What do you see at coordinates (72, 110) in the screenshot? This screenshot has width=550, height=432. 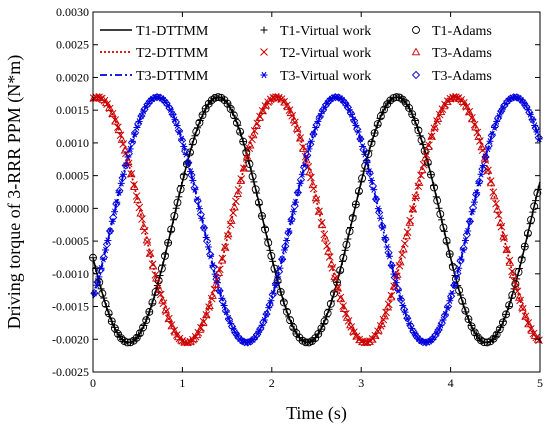 I see `y-tick-label: 0.0015` at bounding box center [72, 110].